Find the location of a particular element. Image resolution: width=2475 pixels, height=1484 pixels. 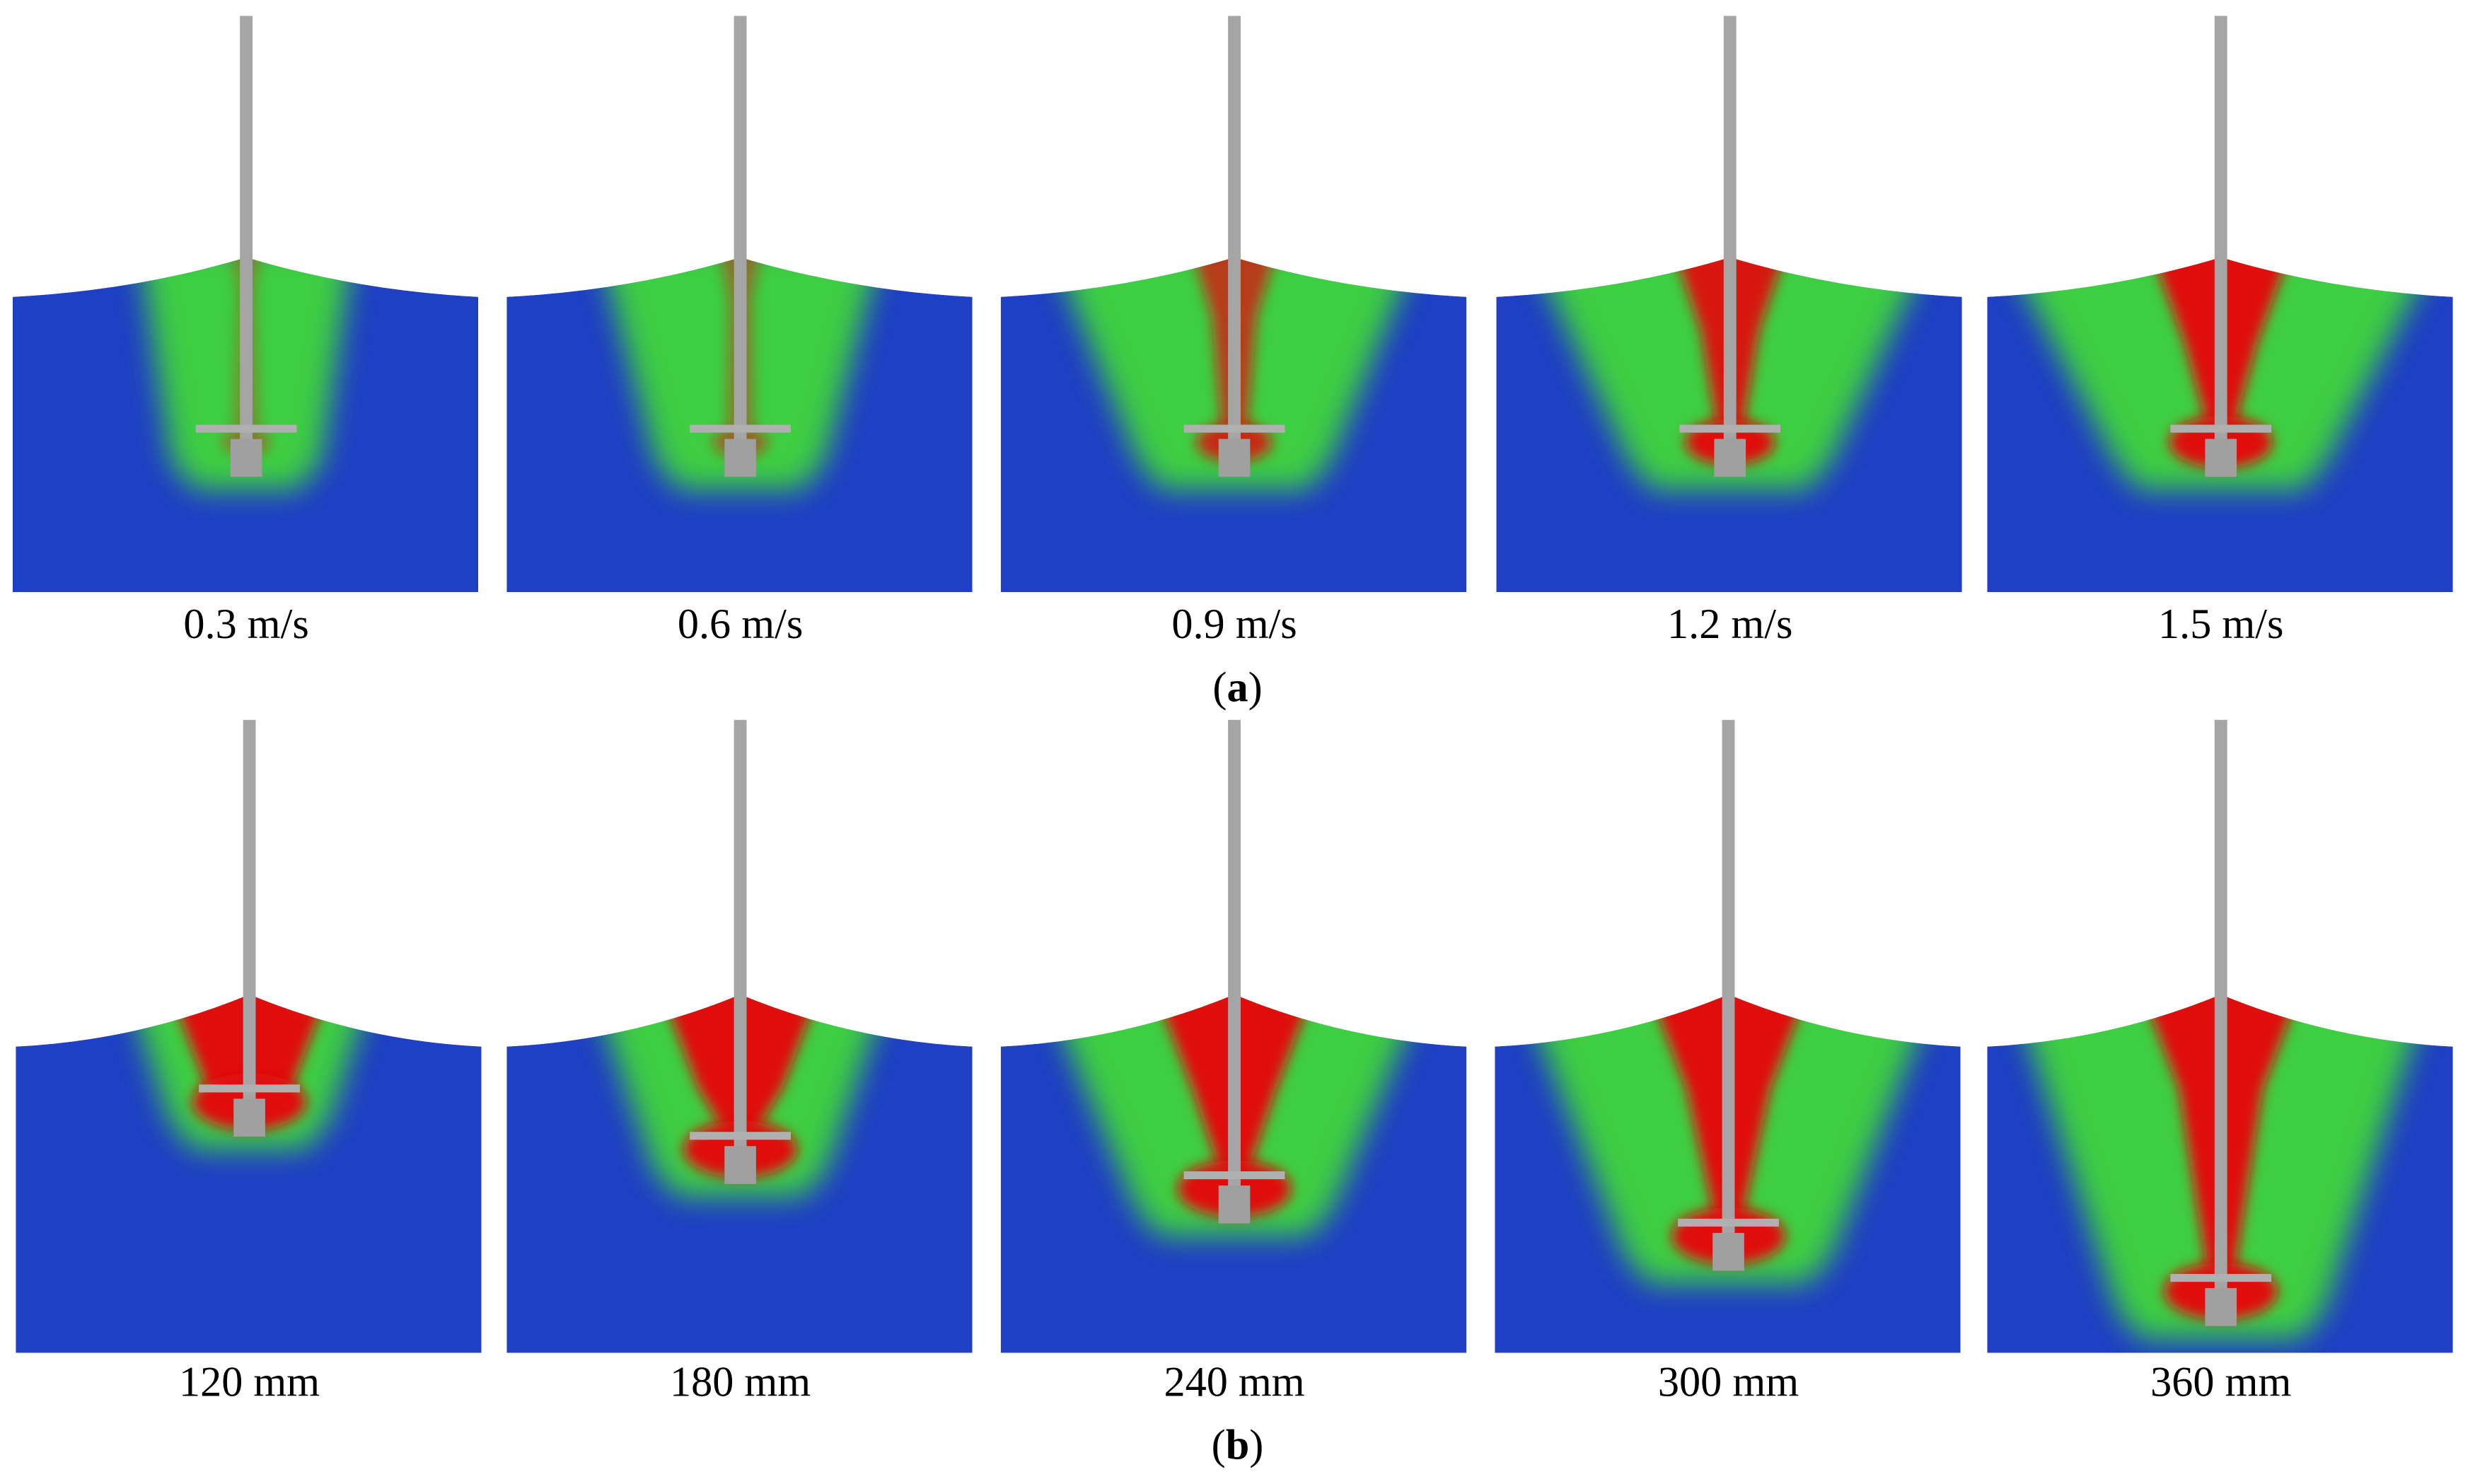

panel-label: (b) is located at coordinates (1238, 1445).